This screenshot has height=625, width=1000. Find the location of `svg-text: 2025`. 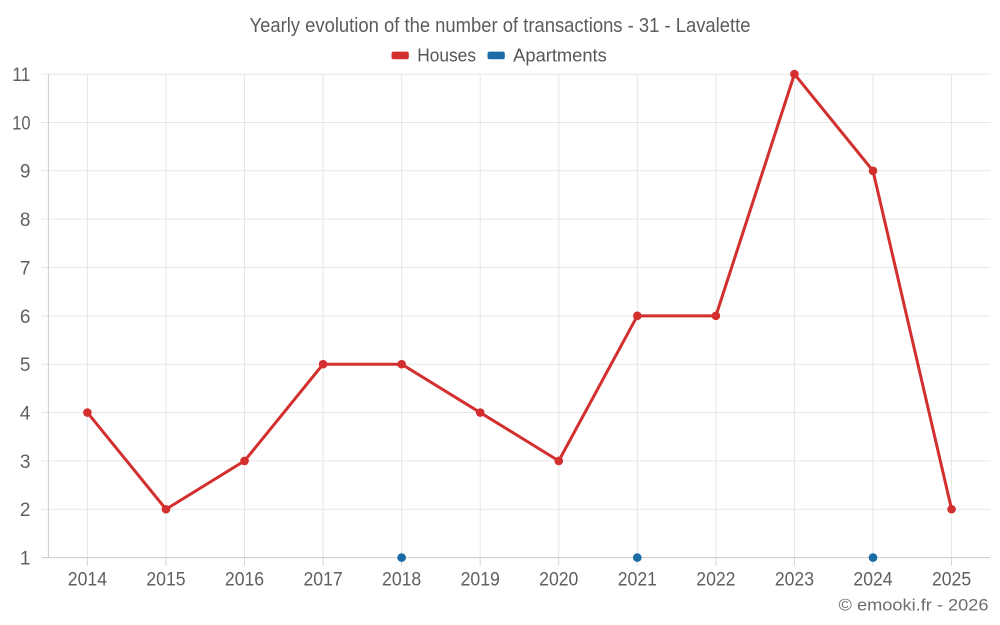

svg-text: 2025 is located at coordinates (951, 580).